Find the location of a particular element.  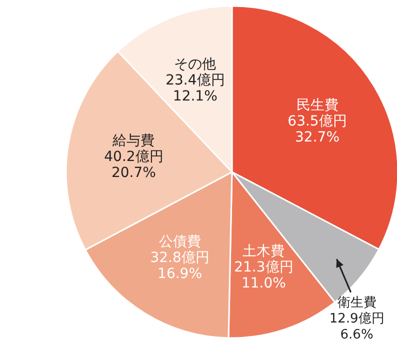

slice-label: 民生費 is located at coordinates (317, 106).